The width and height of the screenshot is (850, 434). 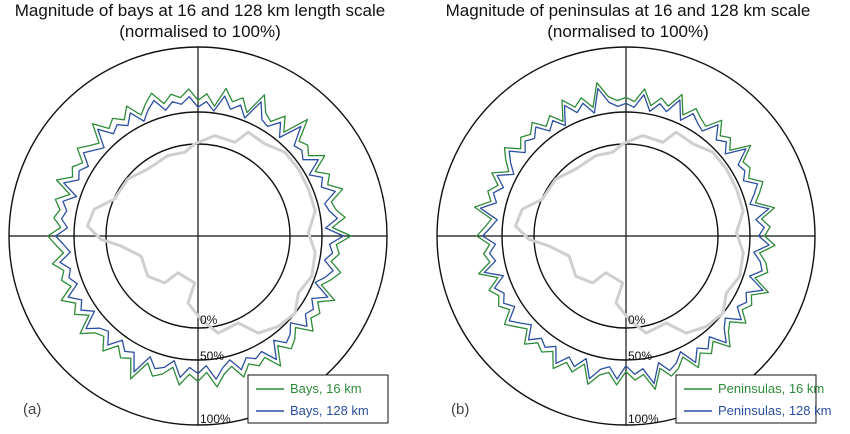 What do you see at coordinates (32, 409) in the screenshot?
I see `panel-letter: (a)` at bounding box center [32, 409].